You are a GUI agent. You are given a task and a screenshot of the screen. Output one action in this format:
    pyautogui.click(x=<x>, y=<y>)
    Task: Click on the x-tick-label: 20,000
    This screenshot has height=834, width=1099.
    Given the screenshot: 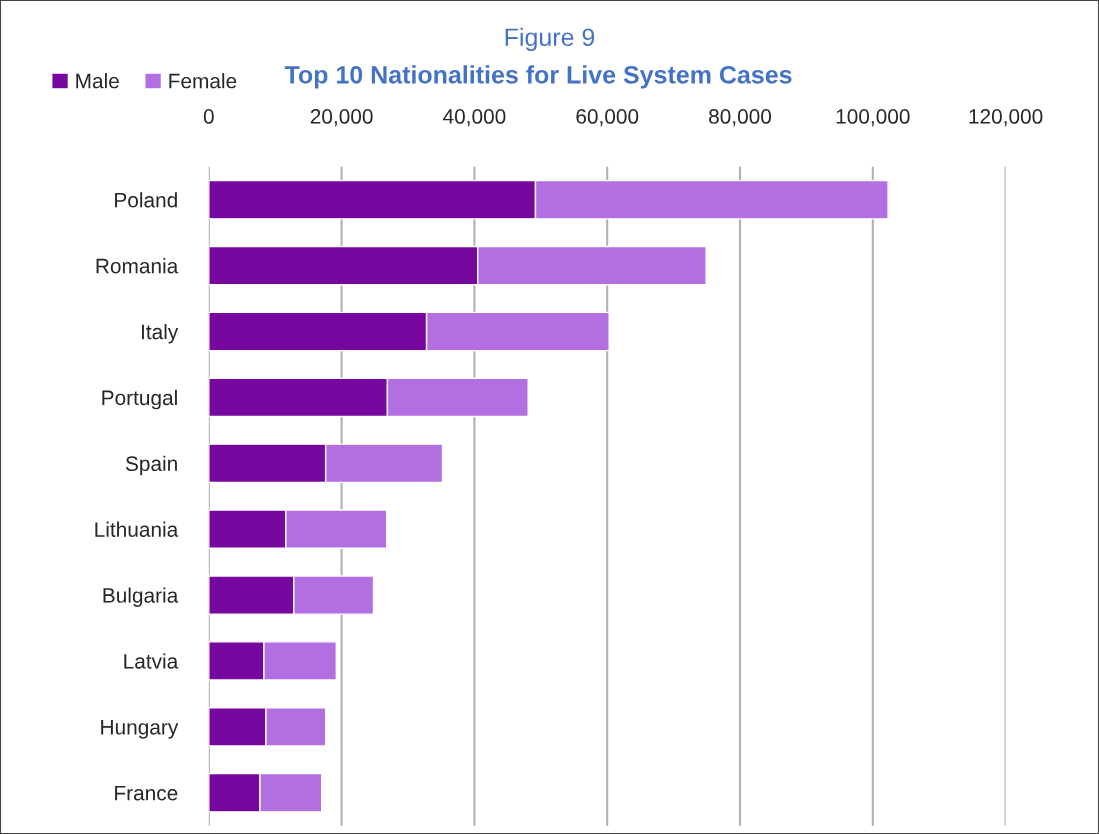 What is the action you would take?
    pyautogui.click(x=341, y=118)
    